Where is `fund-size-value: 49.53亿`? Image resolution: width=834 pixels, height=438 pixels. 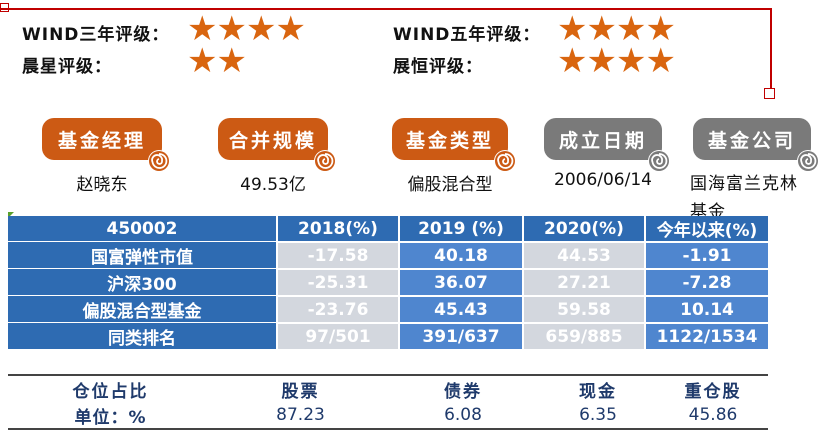 fund-size-value: 49.53亿 is located at coordinates (273, 185).